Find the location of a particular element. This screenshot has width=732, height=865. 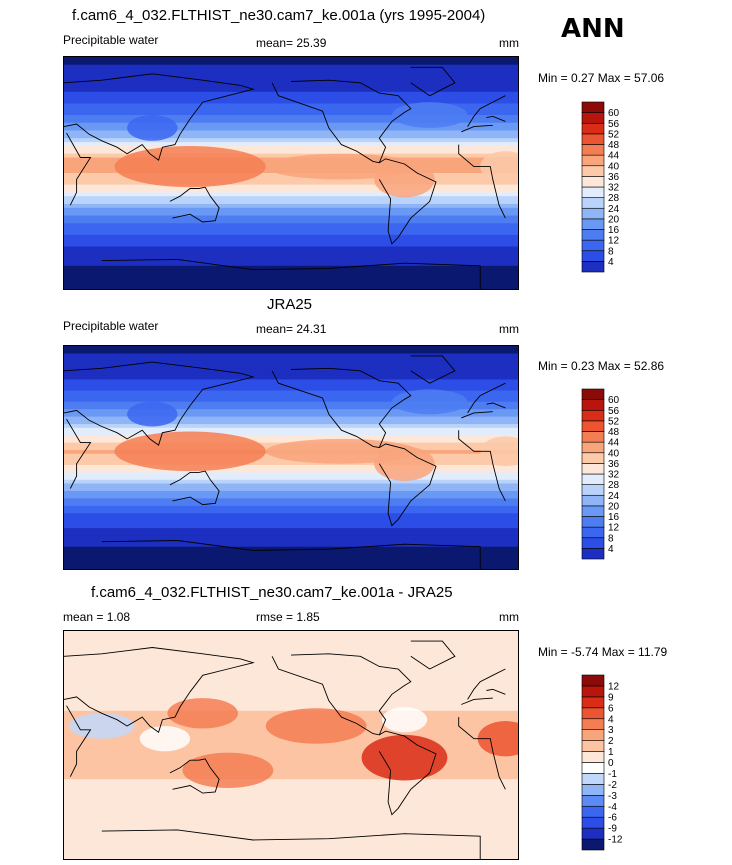

colorbar-tick-label: 56 is located at coordinates (614, 411).